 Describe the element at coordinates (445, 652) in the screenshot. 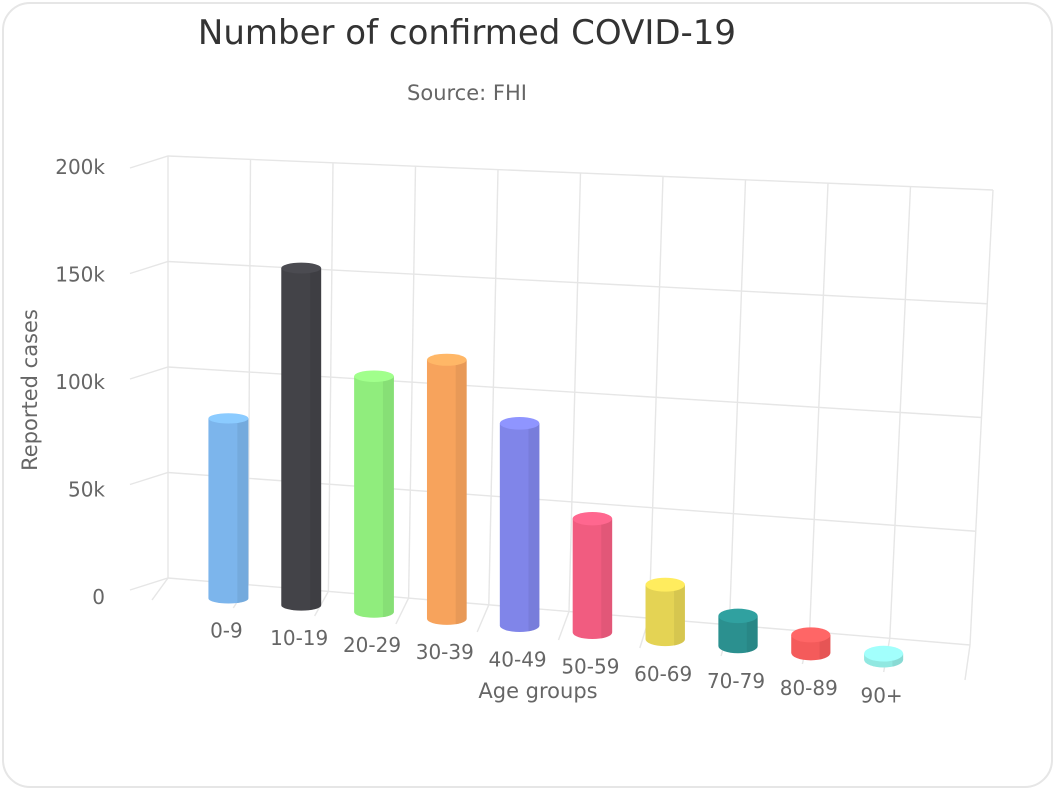

I see `x-tick-label: 30-39` at that location.